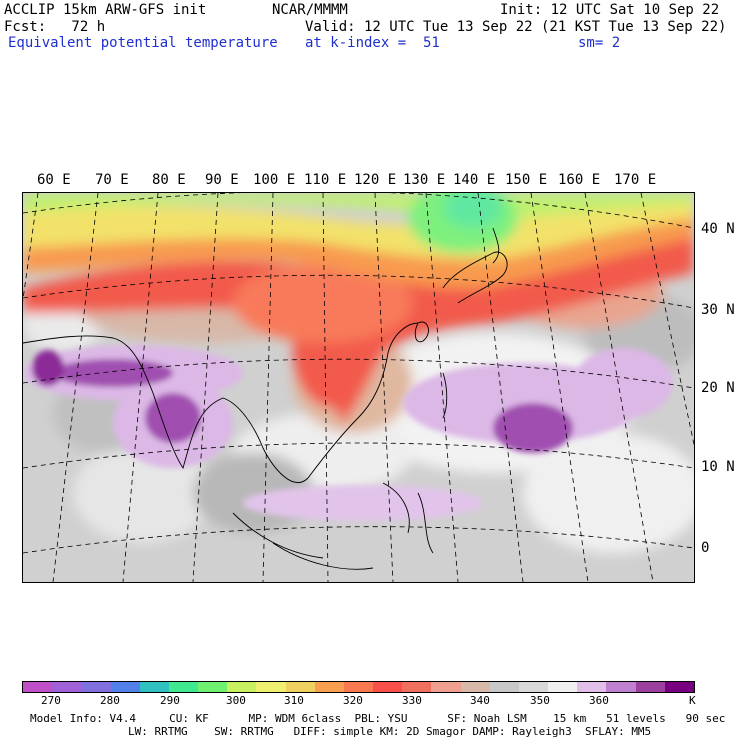 This screenshot has width=740, height=740. Describe the element at coordinates (540, 700) in the screenshot. I see `colorbar-tick: 350` at that location.